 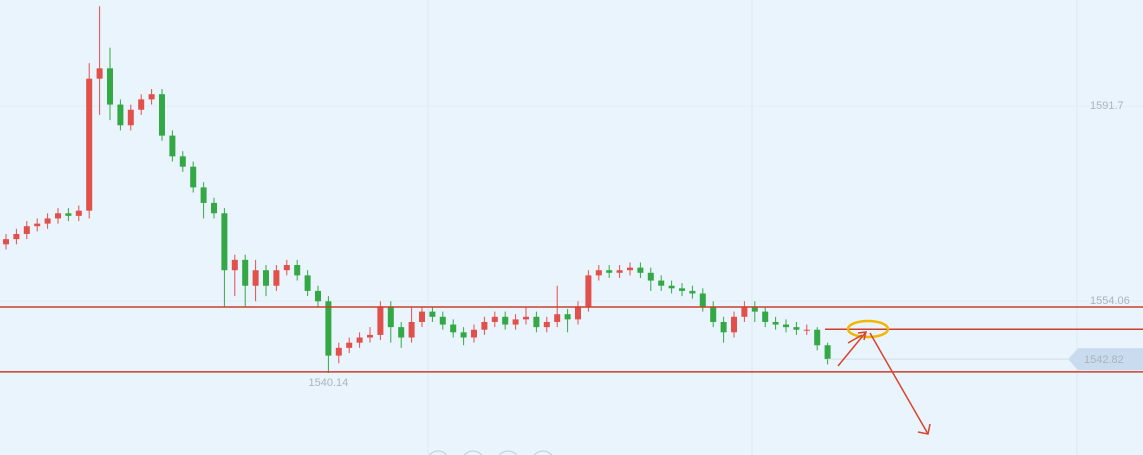 What do you see at coordinates (329, 383) in the screenshot?
I see `low-label: 1540.14` at bounding box center [329, 383].